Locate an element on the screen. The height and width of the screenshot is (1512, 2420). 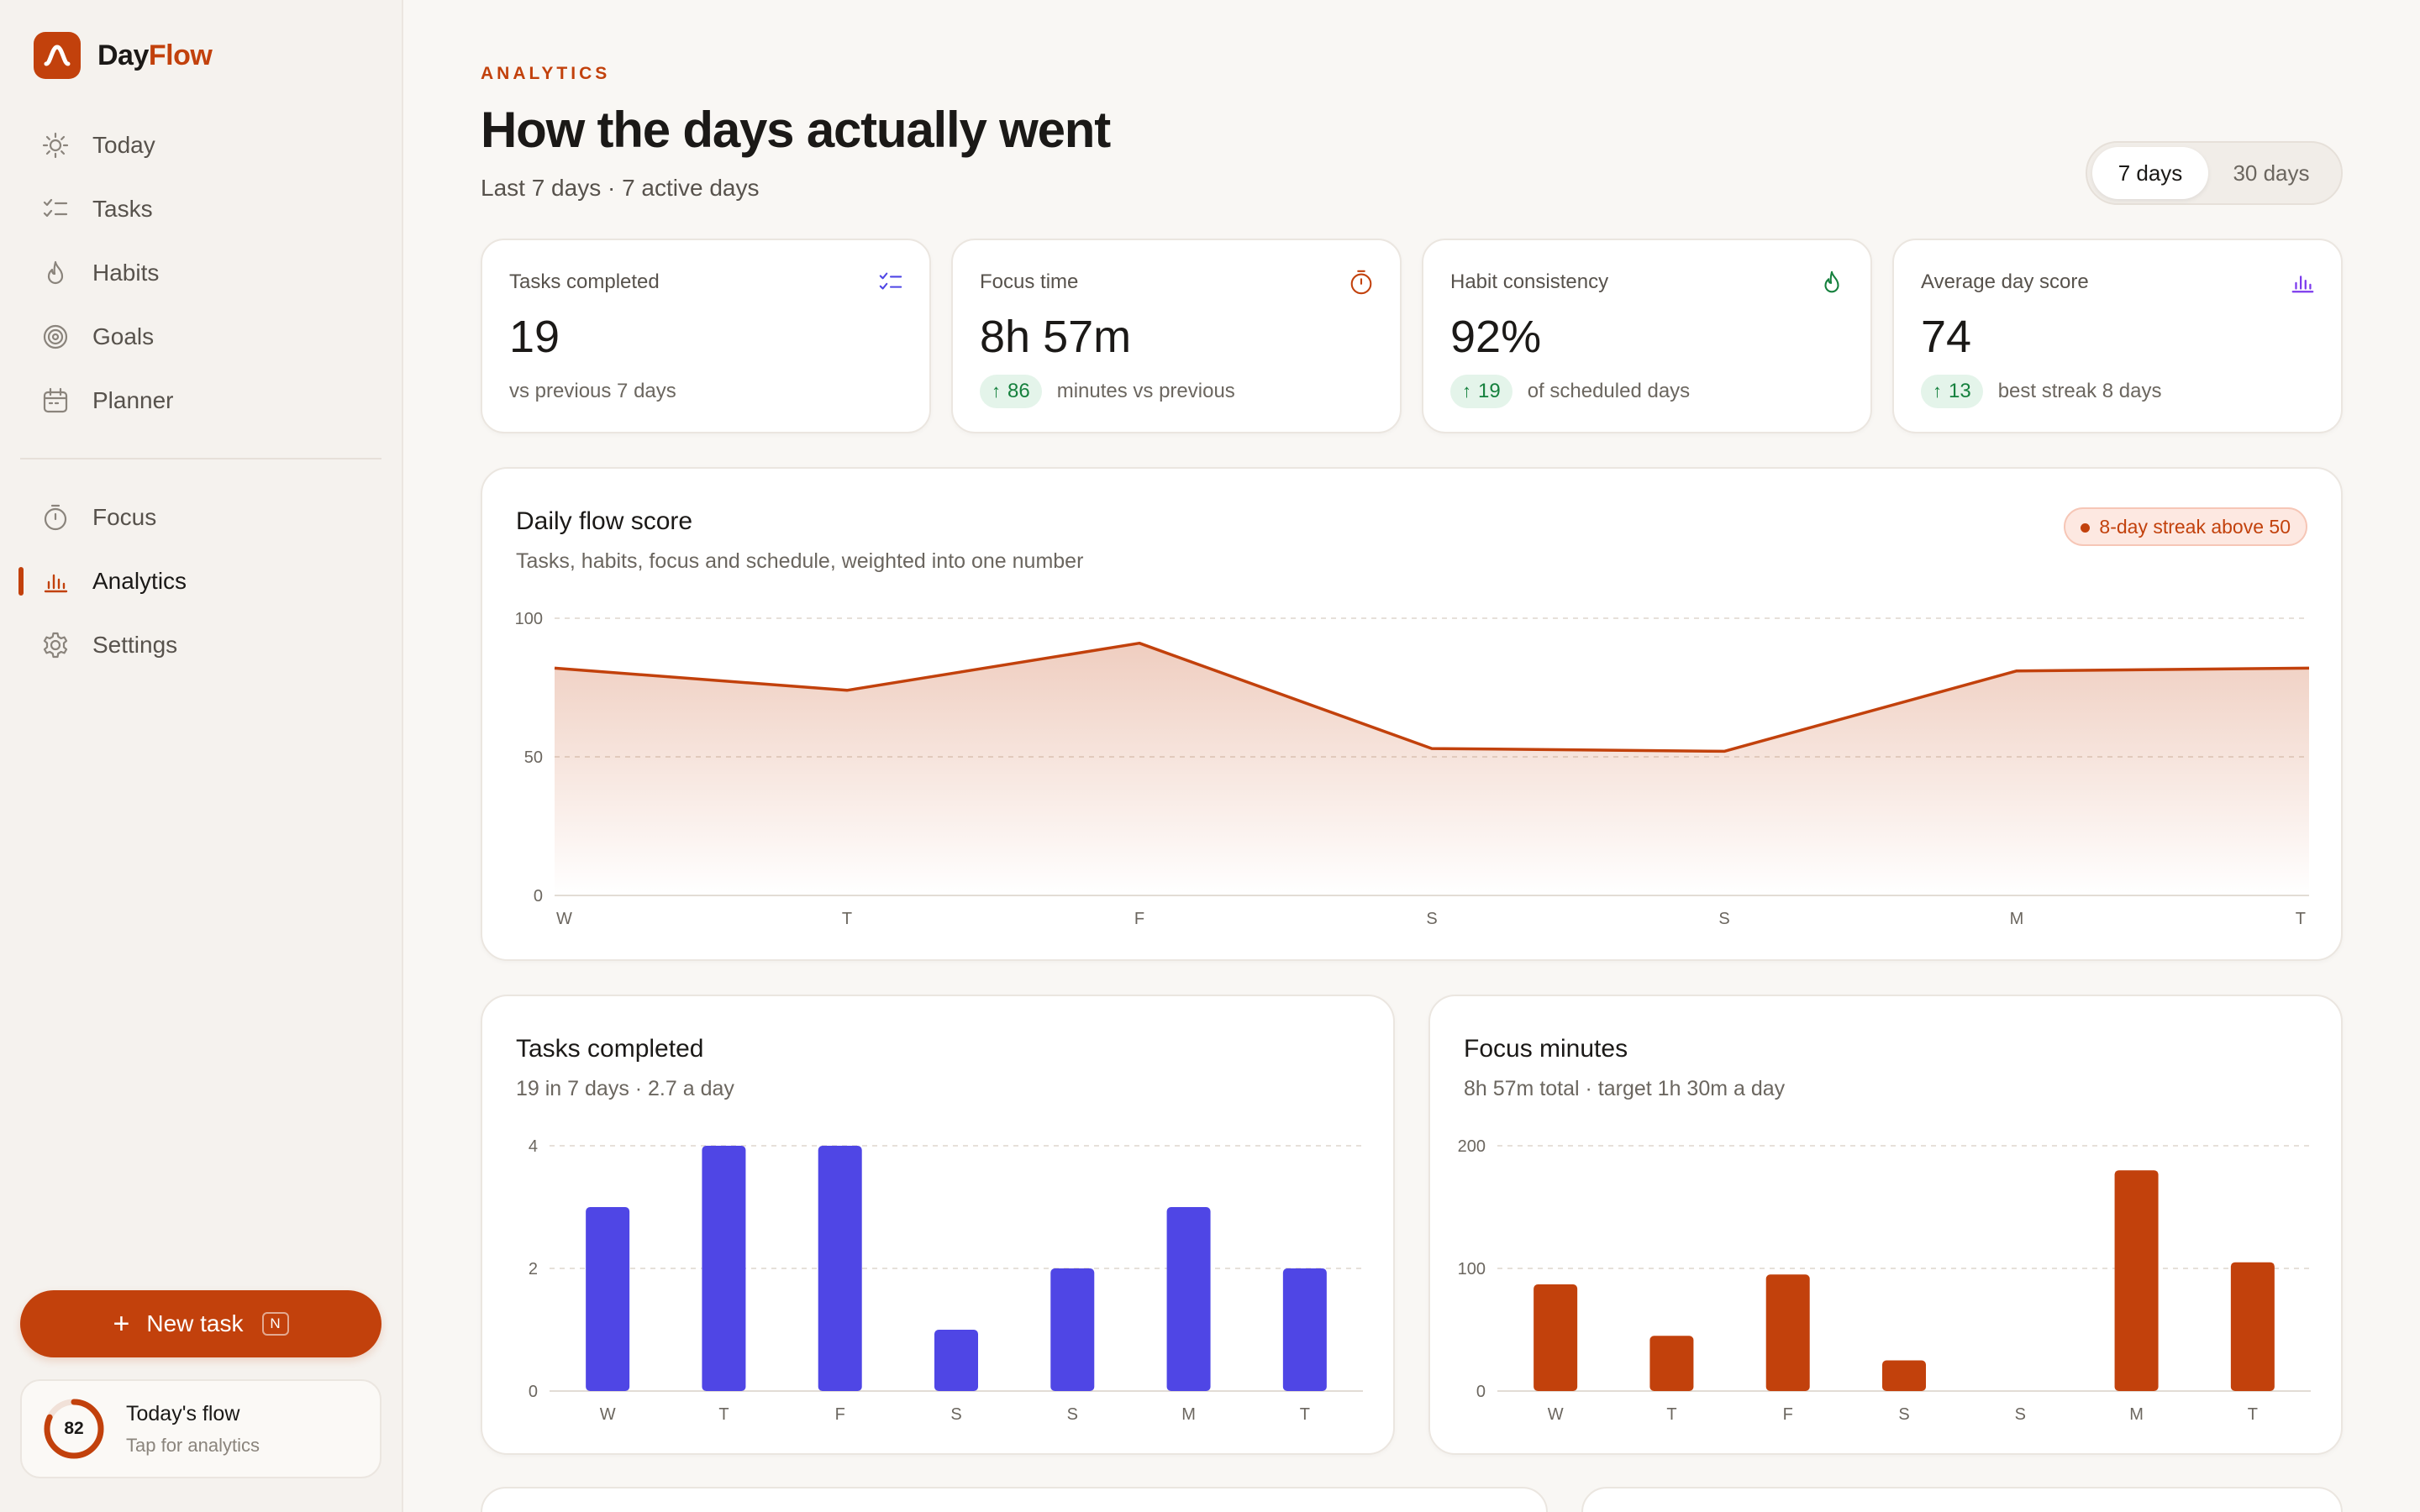
range-7-days-button: 7 days is located at coordinates (2150, 173).